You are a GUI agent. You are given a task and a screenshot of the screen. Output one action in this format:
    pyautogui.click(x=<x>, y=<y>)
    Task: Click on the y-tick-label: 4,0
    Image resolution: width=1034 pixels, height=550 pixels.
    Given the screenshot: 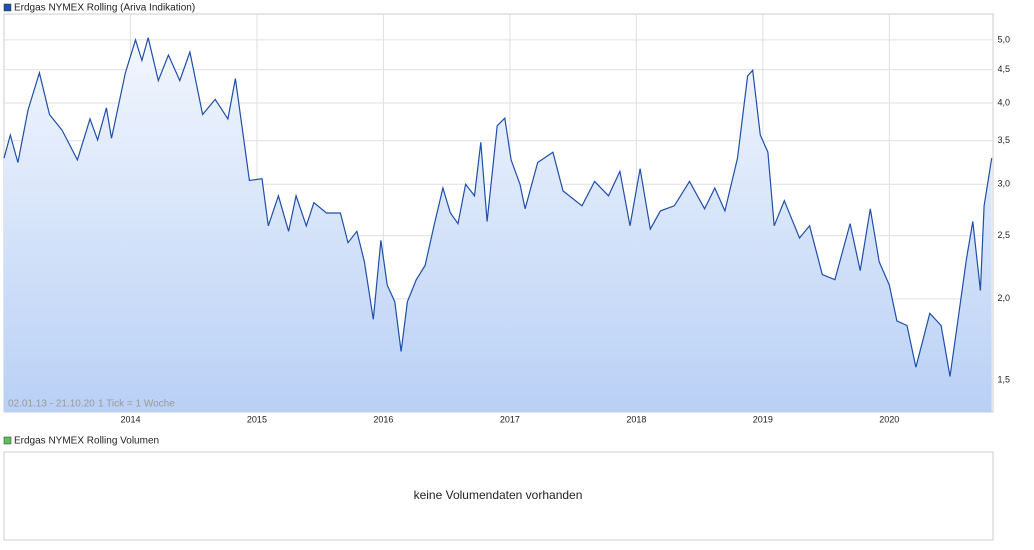 What is the action you would take?
    pyautogui.click(x=1003, y=102)
    